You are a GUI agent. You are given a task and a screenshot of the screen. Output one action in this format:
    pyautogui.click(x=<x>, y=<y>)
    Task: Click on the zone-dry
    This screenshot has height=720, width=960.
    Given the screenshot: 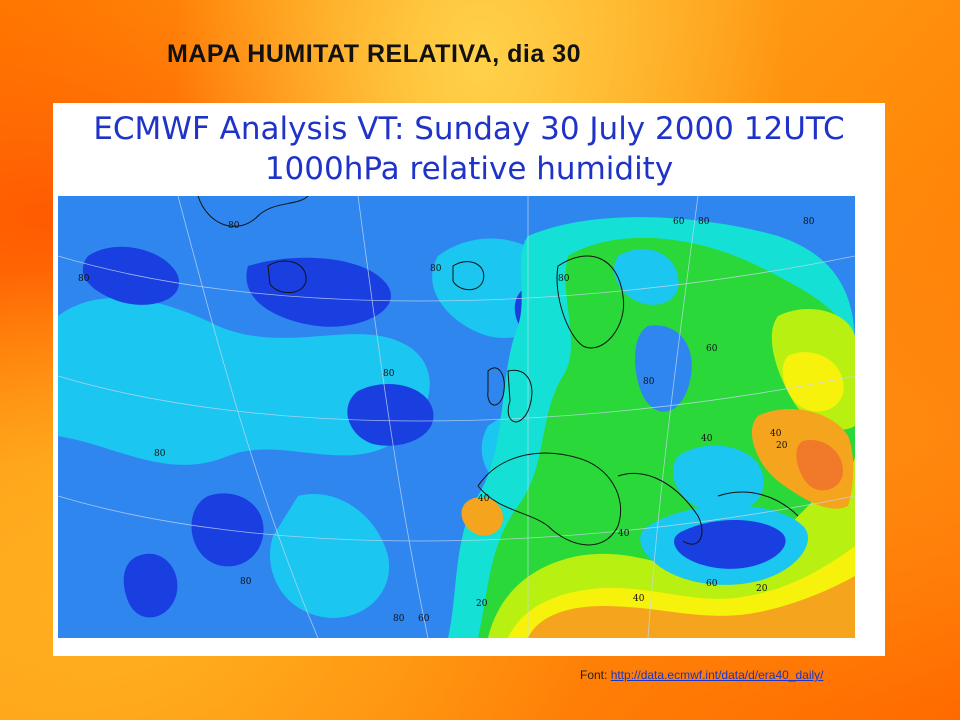 What is the action you would take?
    pyautogui.click(x=819, y=465)
    